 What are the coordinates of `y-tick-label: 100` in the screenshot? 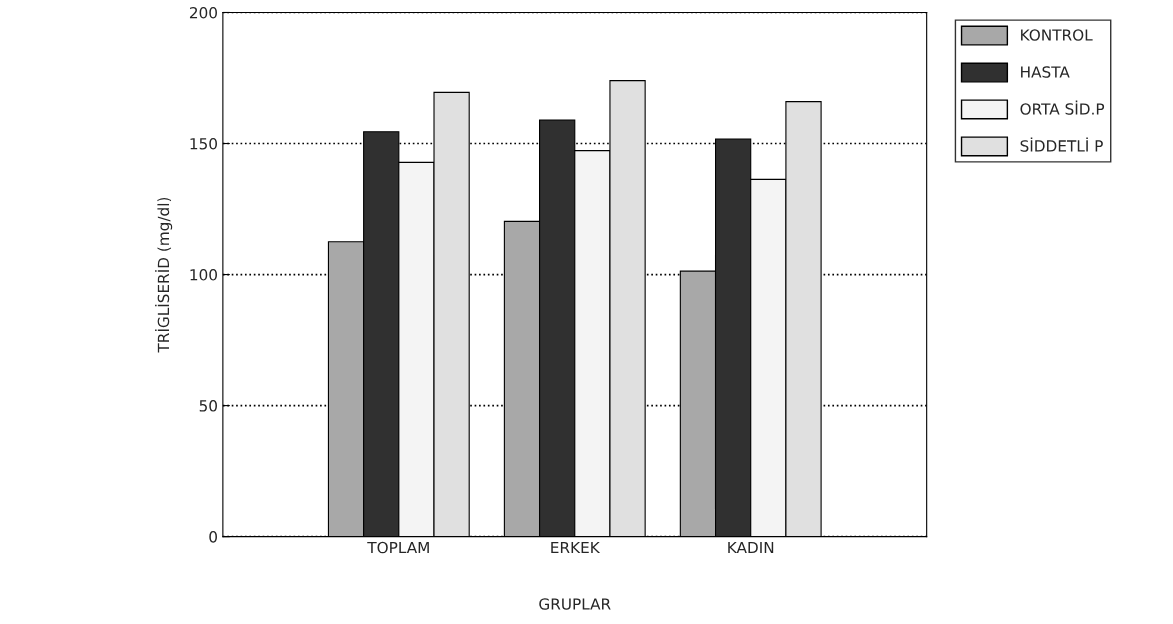 It's located at (203, 275).